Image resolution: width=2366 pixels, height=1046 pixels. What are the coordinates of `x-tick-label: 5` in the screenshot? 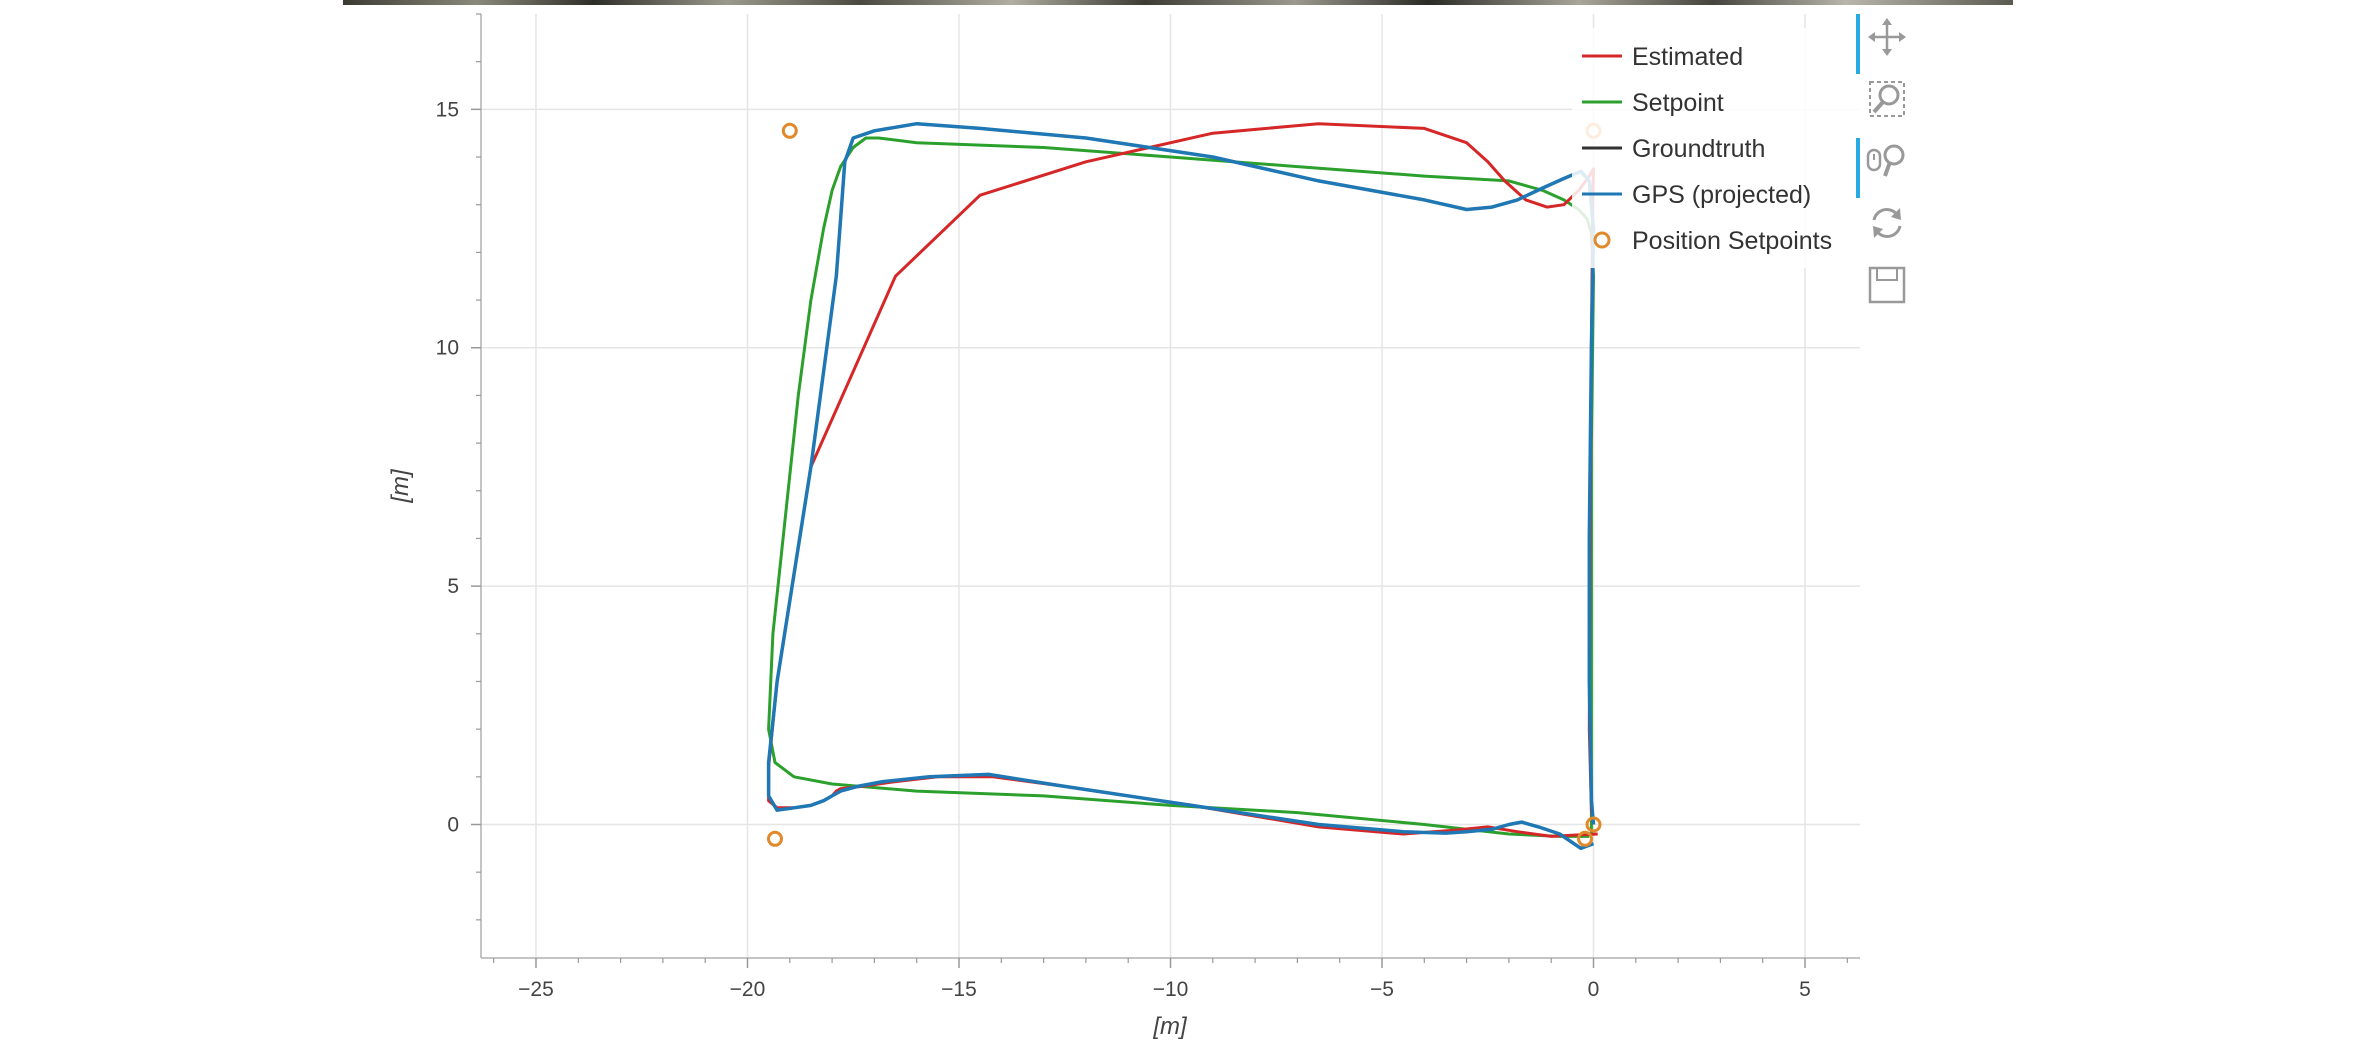 It's located at (1805, 989).